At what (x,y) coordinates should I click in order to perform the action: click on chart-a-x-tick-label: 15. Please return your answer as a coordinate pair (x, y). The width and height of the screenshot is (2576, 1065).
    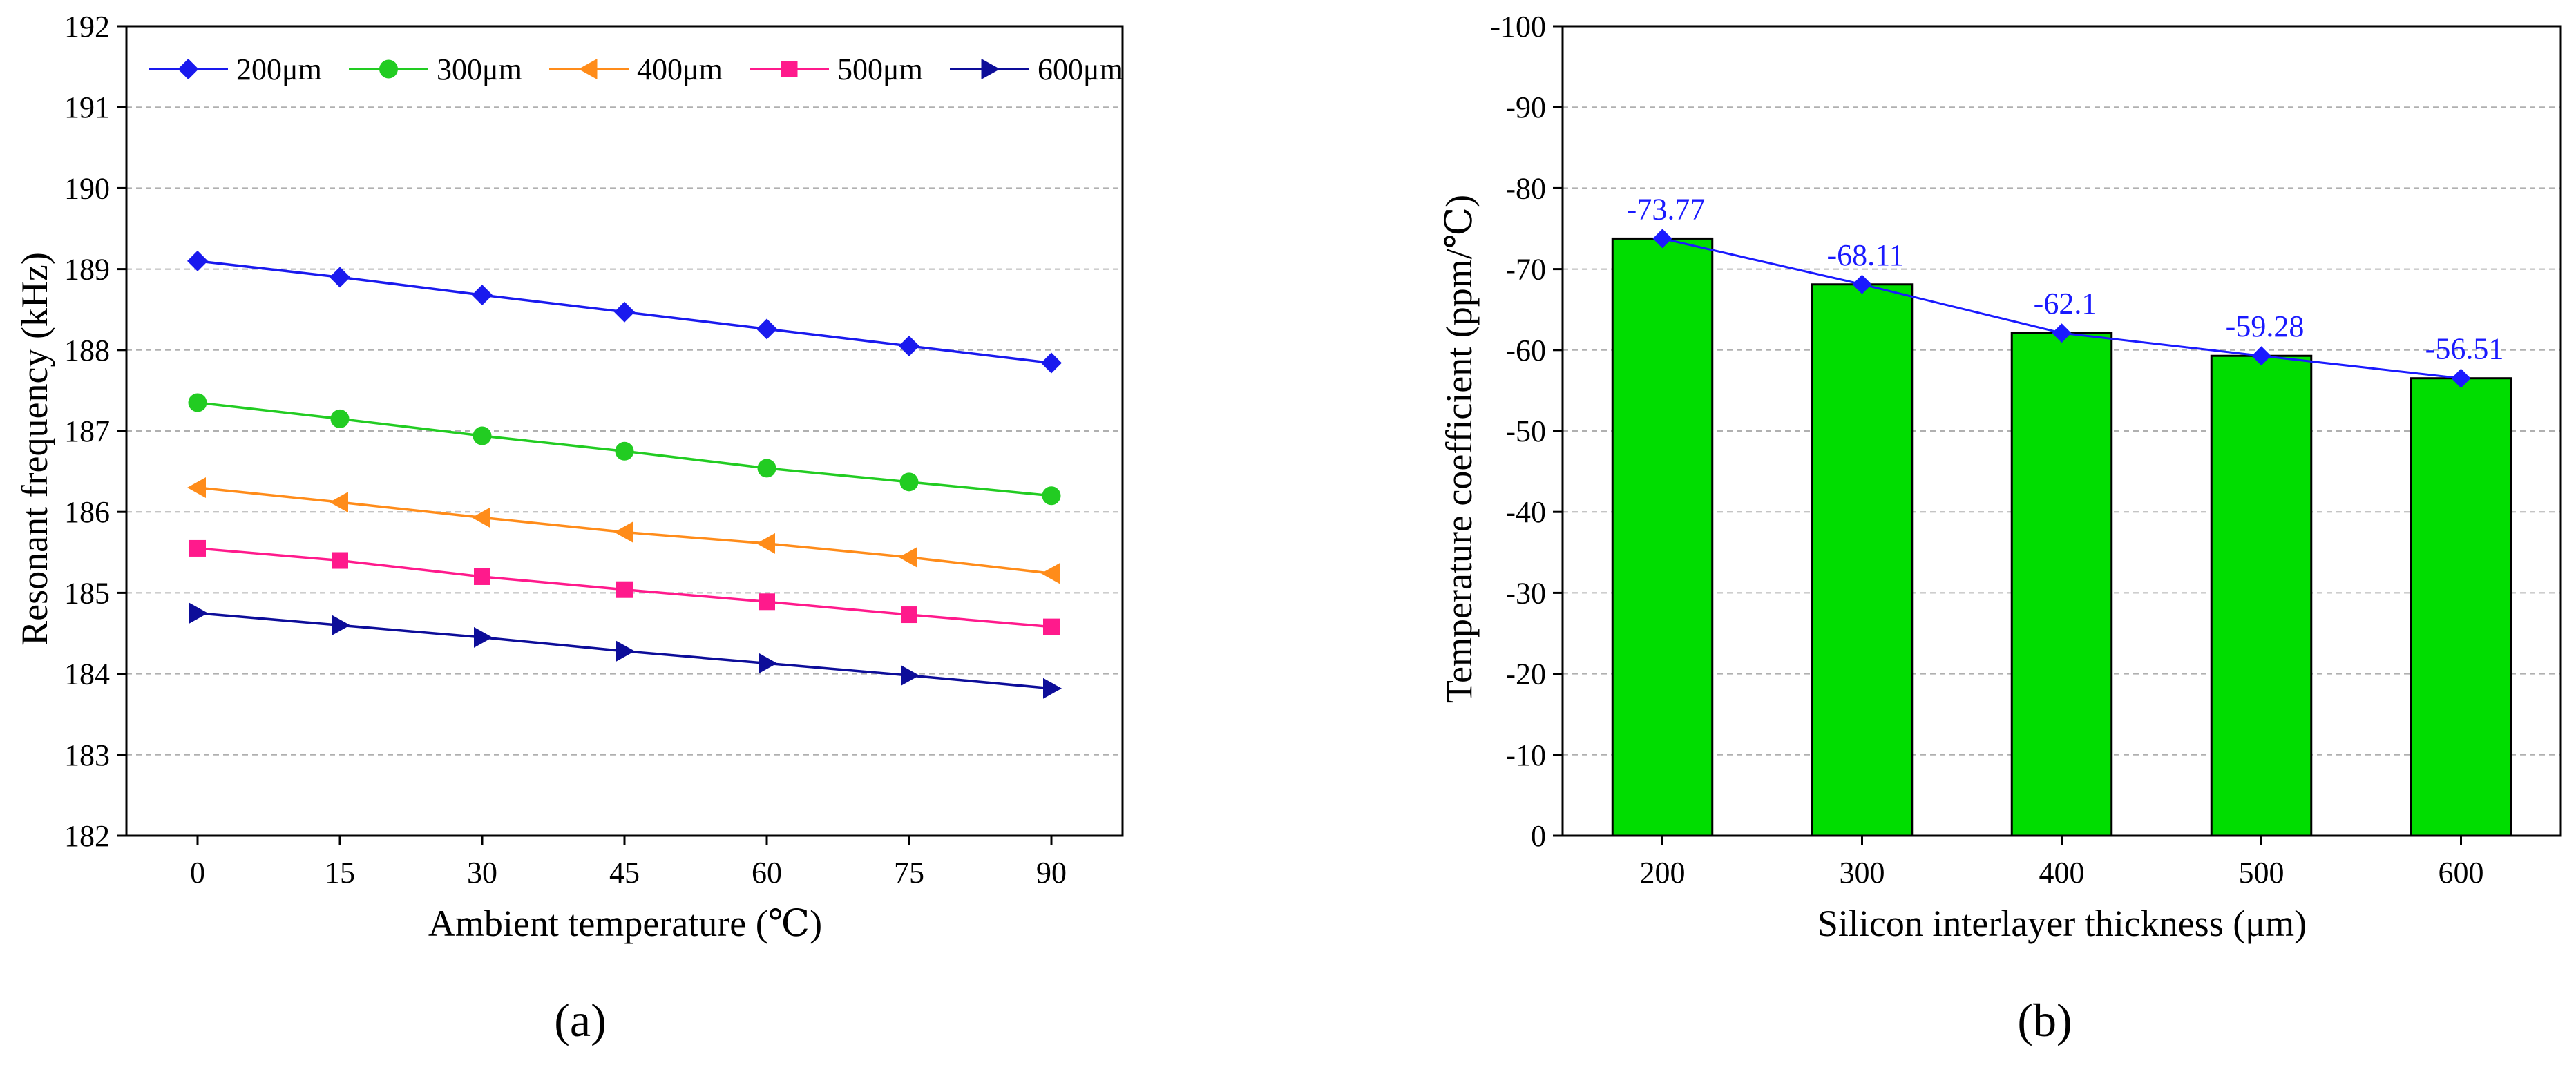
    Looking at the image, I should click on (340, 873).